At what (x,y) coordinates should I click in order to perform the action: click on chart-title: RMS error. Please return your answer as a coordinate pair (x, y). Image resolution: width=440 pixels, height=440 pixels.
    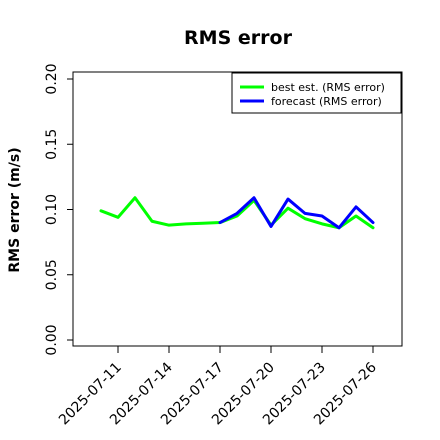
    Looking at the image, I should click on (238, 38).